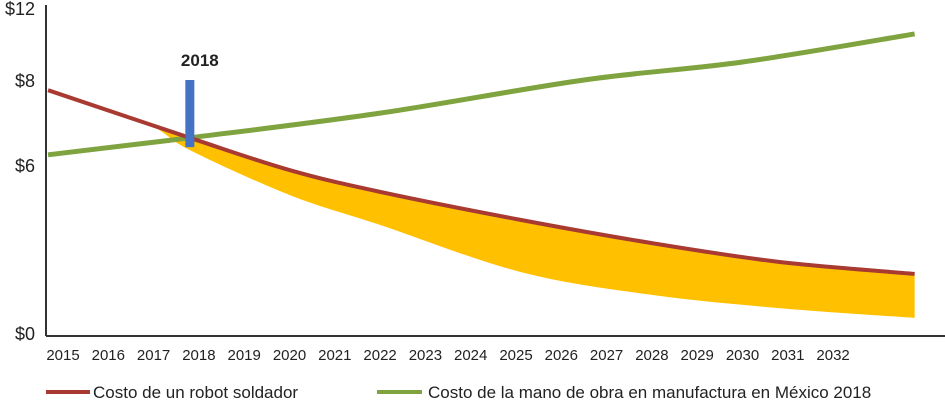 The width and height of the screenshot is (945, 405). What do you see at coordinates (425, 355) in the screenshot?
I see `x-tick-label: 2023` at bounding box center [425, 355].